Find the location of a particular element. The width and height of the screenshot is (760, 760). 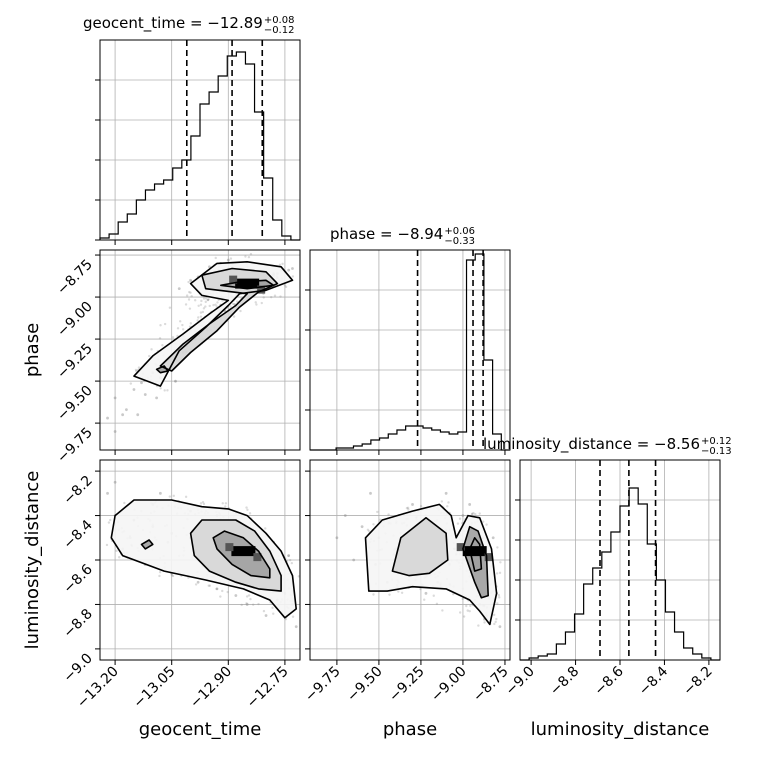

pair-group-geocent_time-luminosity_distance is located at coordinates (200, 560).